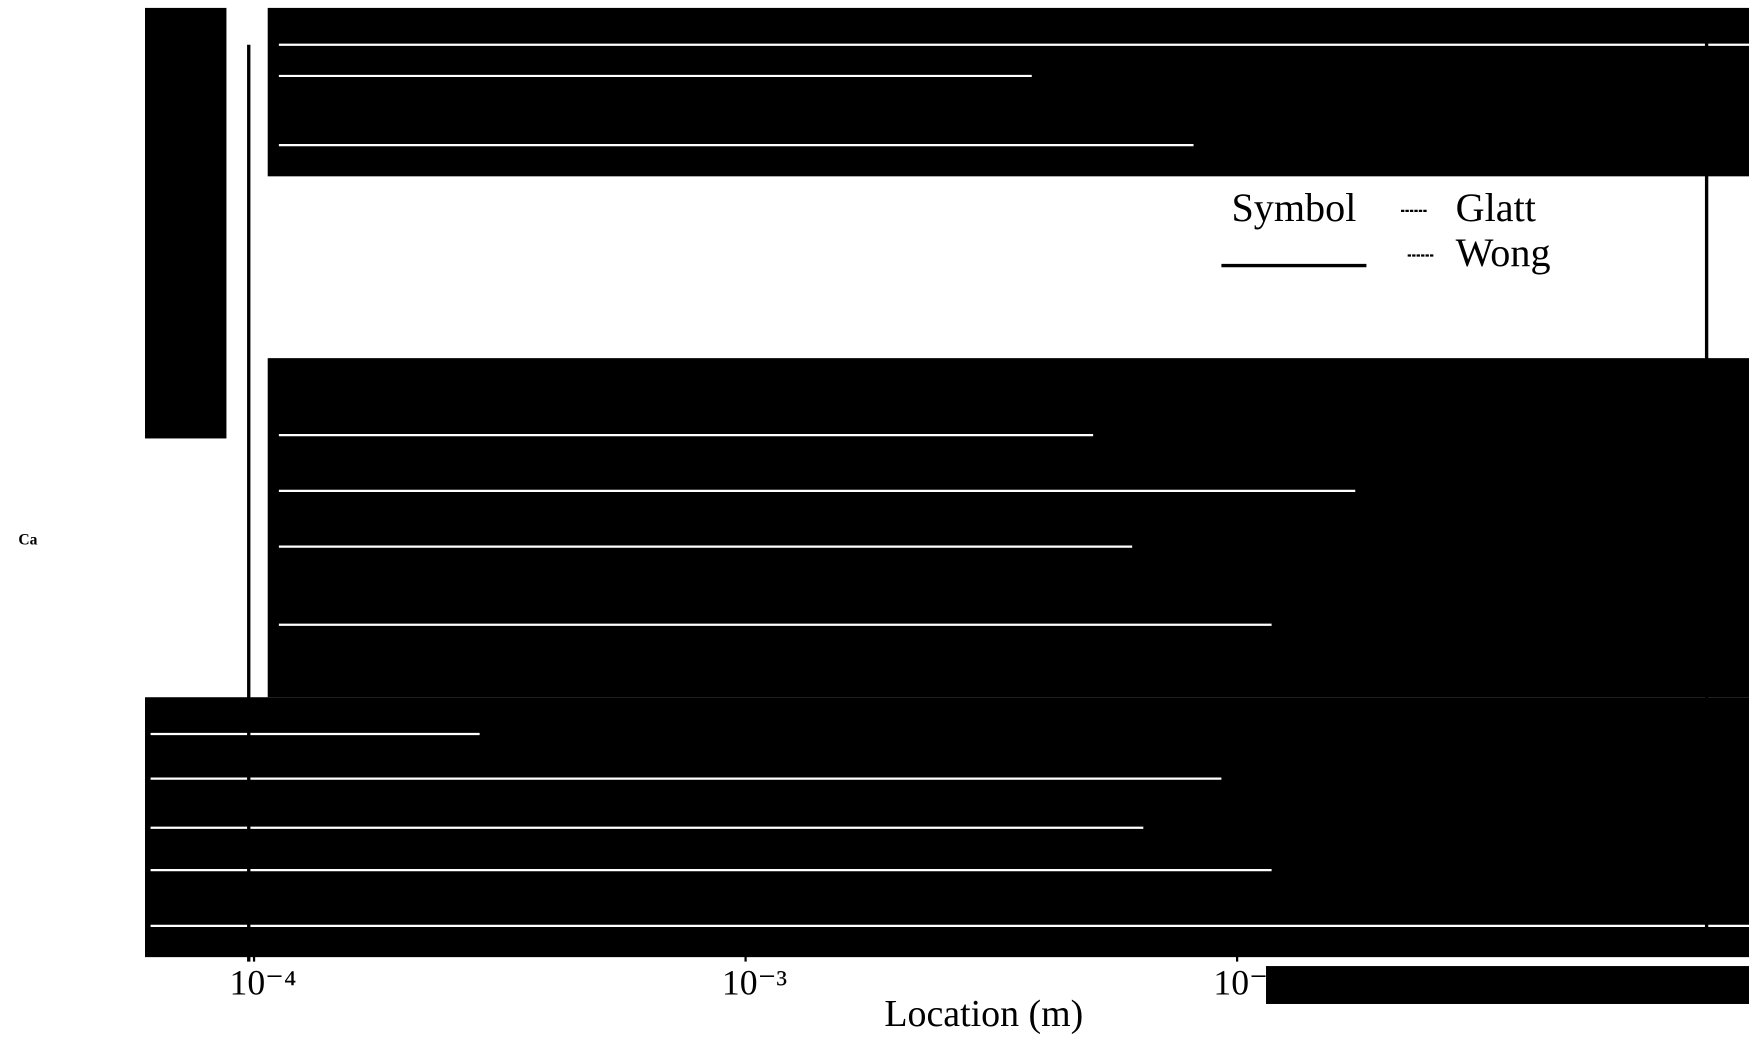 The image size is (1749, 1042). What do you see at coordinates (1503, 252) in the screenshot?
I see `legend-entry: Wong` at bounding box center [1503, 252].